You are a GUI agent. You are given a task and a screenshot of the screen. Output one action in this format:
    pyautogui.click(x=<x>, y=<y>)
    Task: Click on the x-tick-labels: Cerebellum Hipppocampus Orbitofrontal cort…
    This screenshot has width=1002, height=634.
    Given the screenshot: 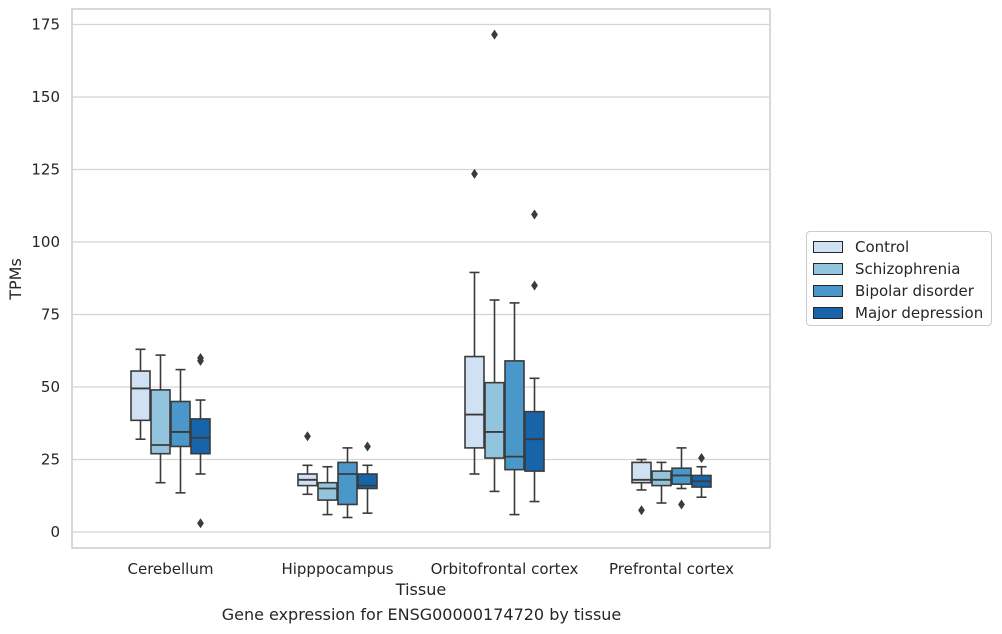 What is the action you would take?
    pyautogui.click(x=431, y=569)
    